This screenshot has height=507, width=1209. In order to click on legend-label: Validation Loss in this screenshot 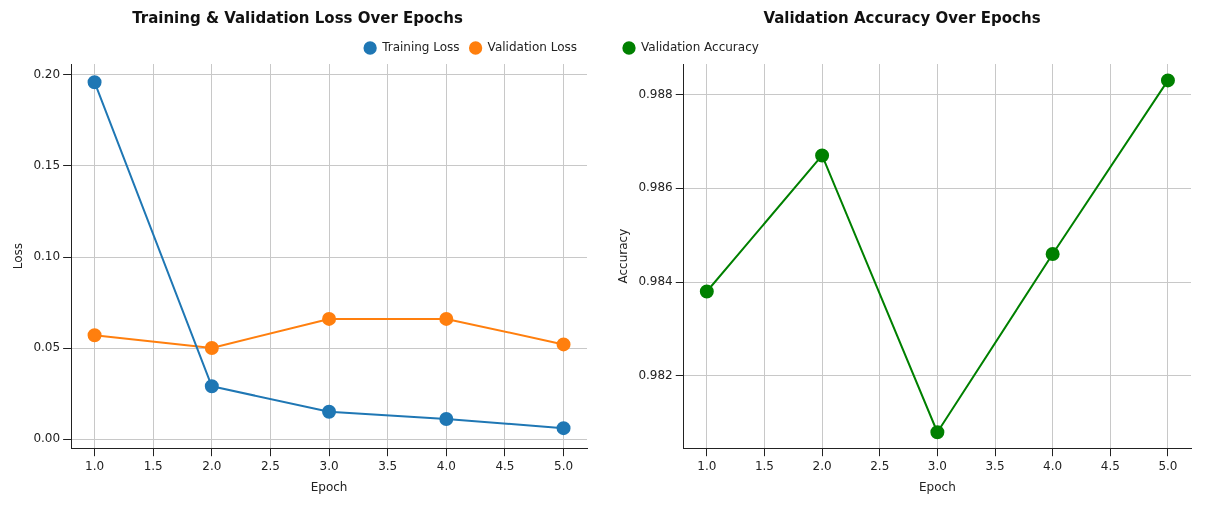, I will do `click(532, 47)`.